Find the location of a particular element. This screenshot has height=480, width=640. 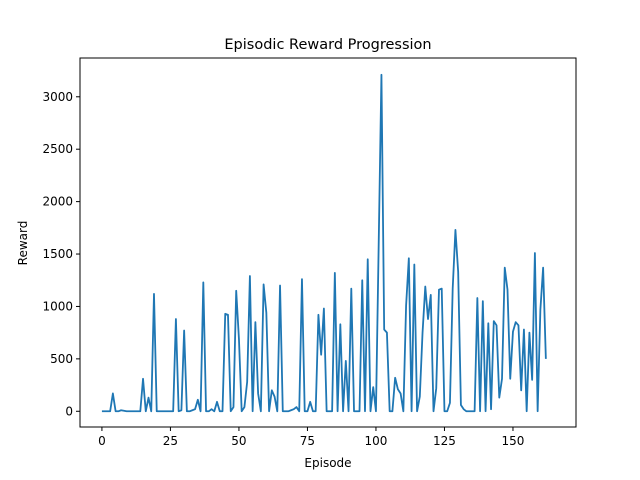

y-tick-label: 3000 is located at coordinates (57, 97).